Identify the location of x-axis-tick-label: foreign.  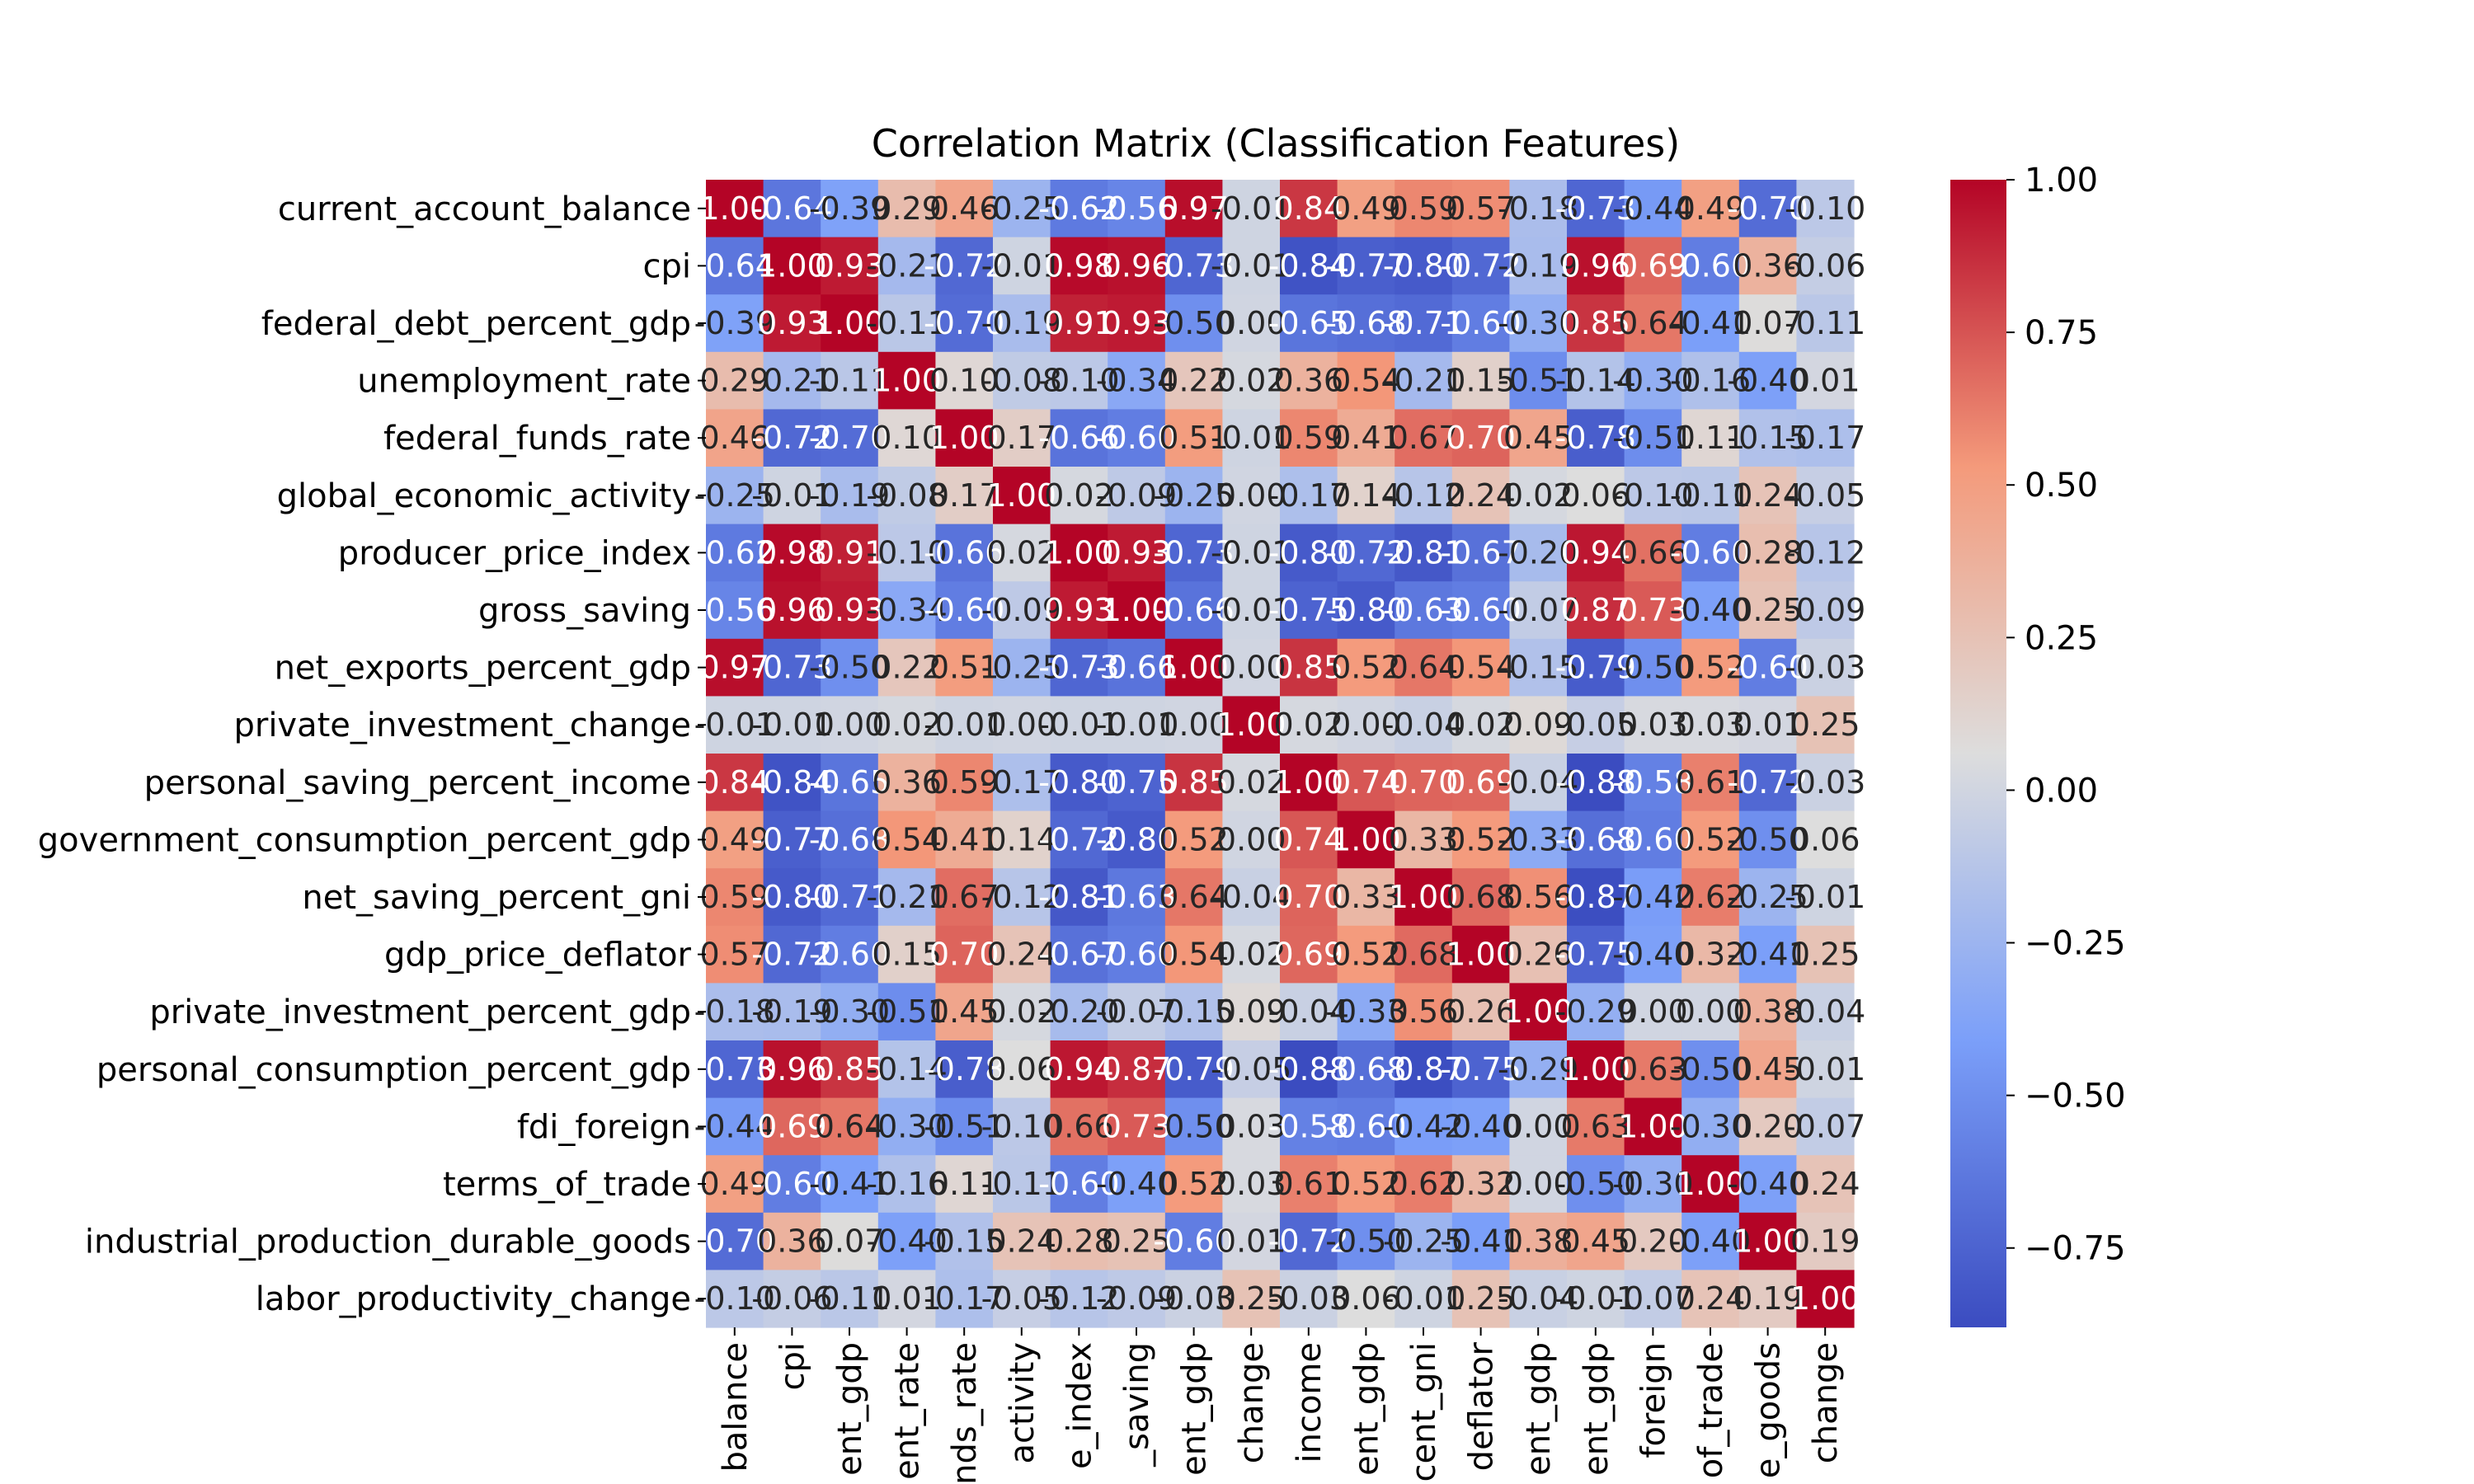
(1653, 1400).